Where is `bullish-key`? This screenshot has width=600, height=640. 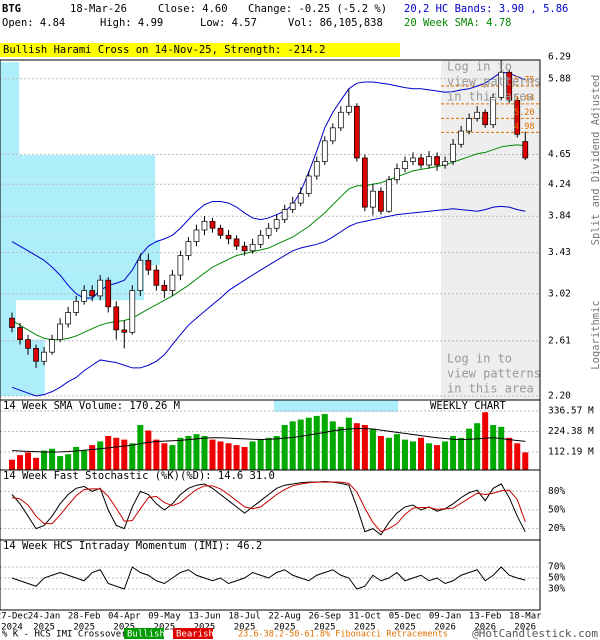
bullish-key is located at coordinates (144, 633).